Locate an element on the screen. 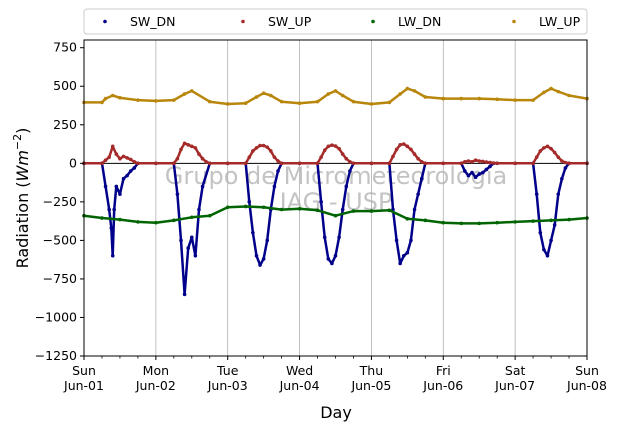 The height and width of the screenshot is (431, 620). y-tick-label: −500 is located at coordinates (60, 239).